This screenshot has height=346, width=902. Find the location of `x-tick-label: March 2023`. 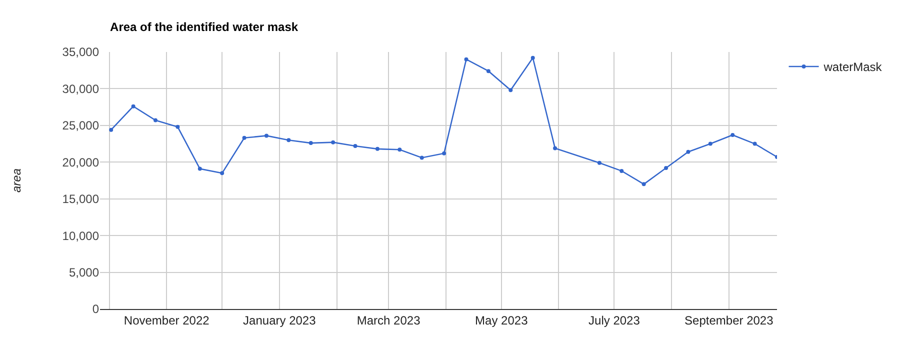

x-tick-label: March 2023 is located at coordinates (388, 320).